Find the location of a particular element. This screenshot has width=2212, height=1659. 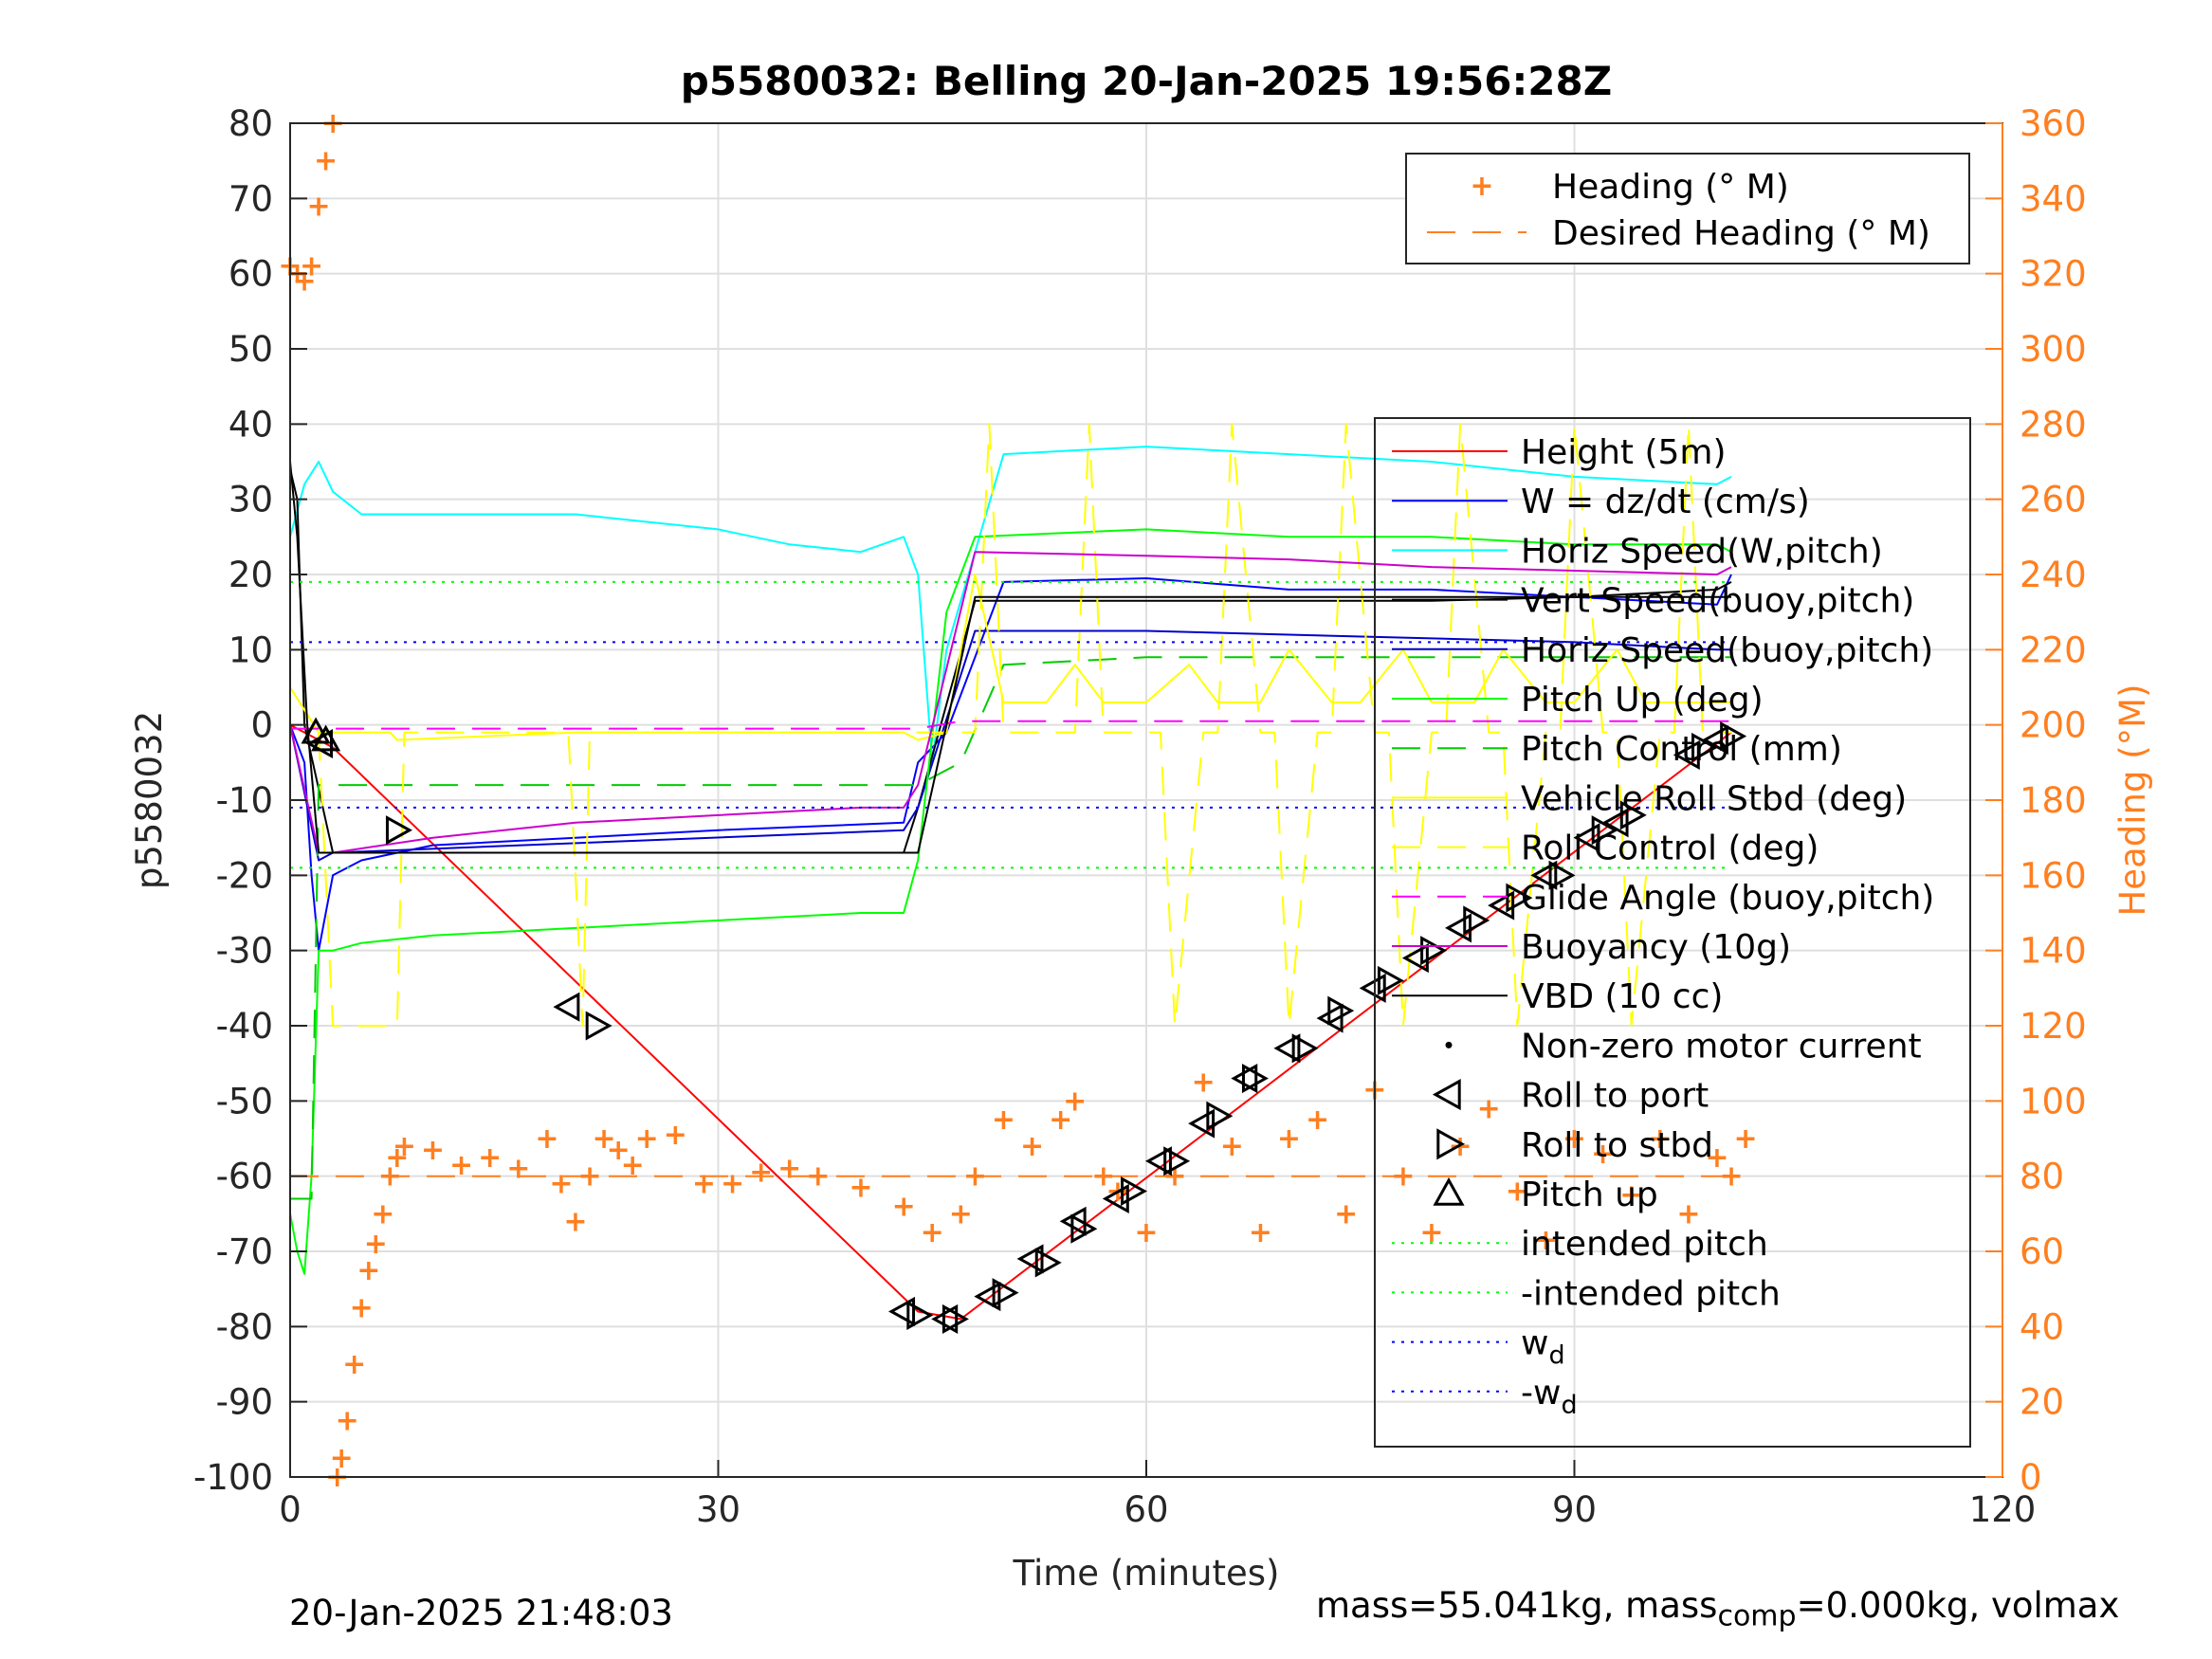

y-tick-label-left: -10 is located at coordinates (244, 800).